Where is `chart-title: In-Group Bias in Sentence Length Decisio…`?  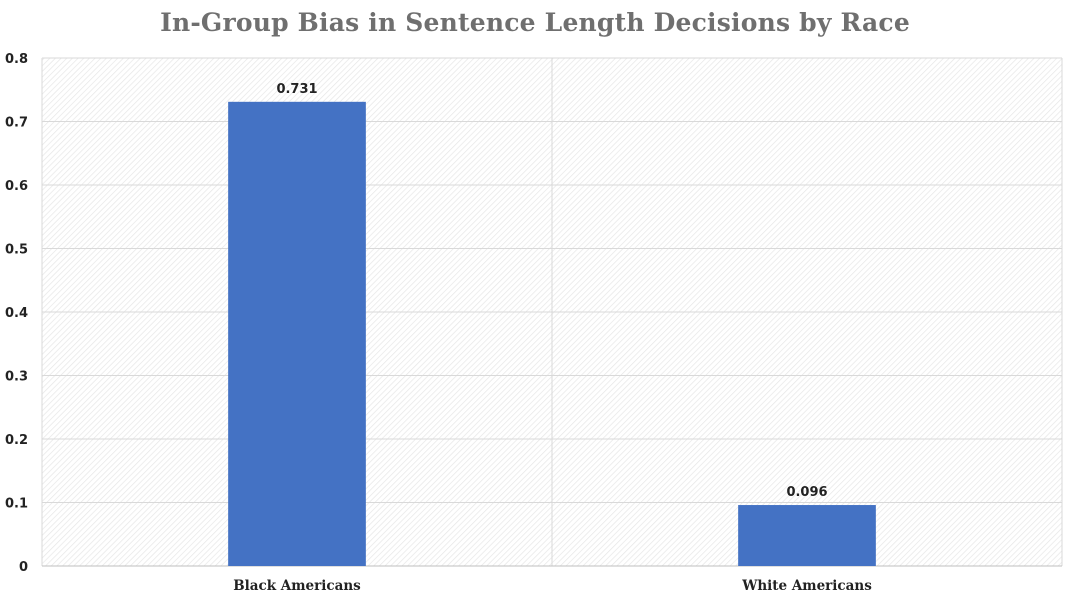 chart-title: In-Group Bias in Sentence Length Decisio… is located at coordinates (535, 22).